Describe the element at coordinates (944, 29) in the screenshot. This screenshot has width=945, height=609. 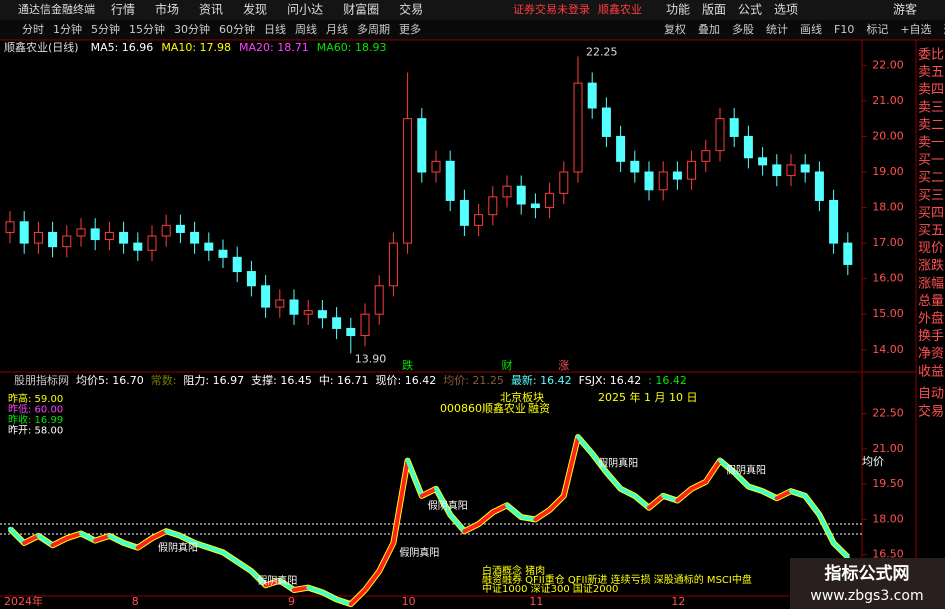
I see `tool-button: 返回` at that location.